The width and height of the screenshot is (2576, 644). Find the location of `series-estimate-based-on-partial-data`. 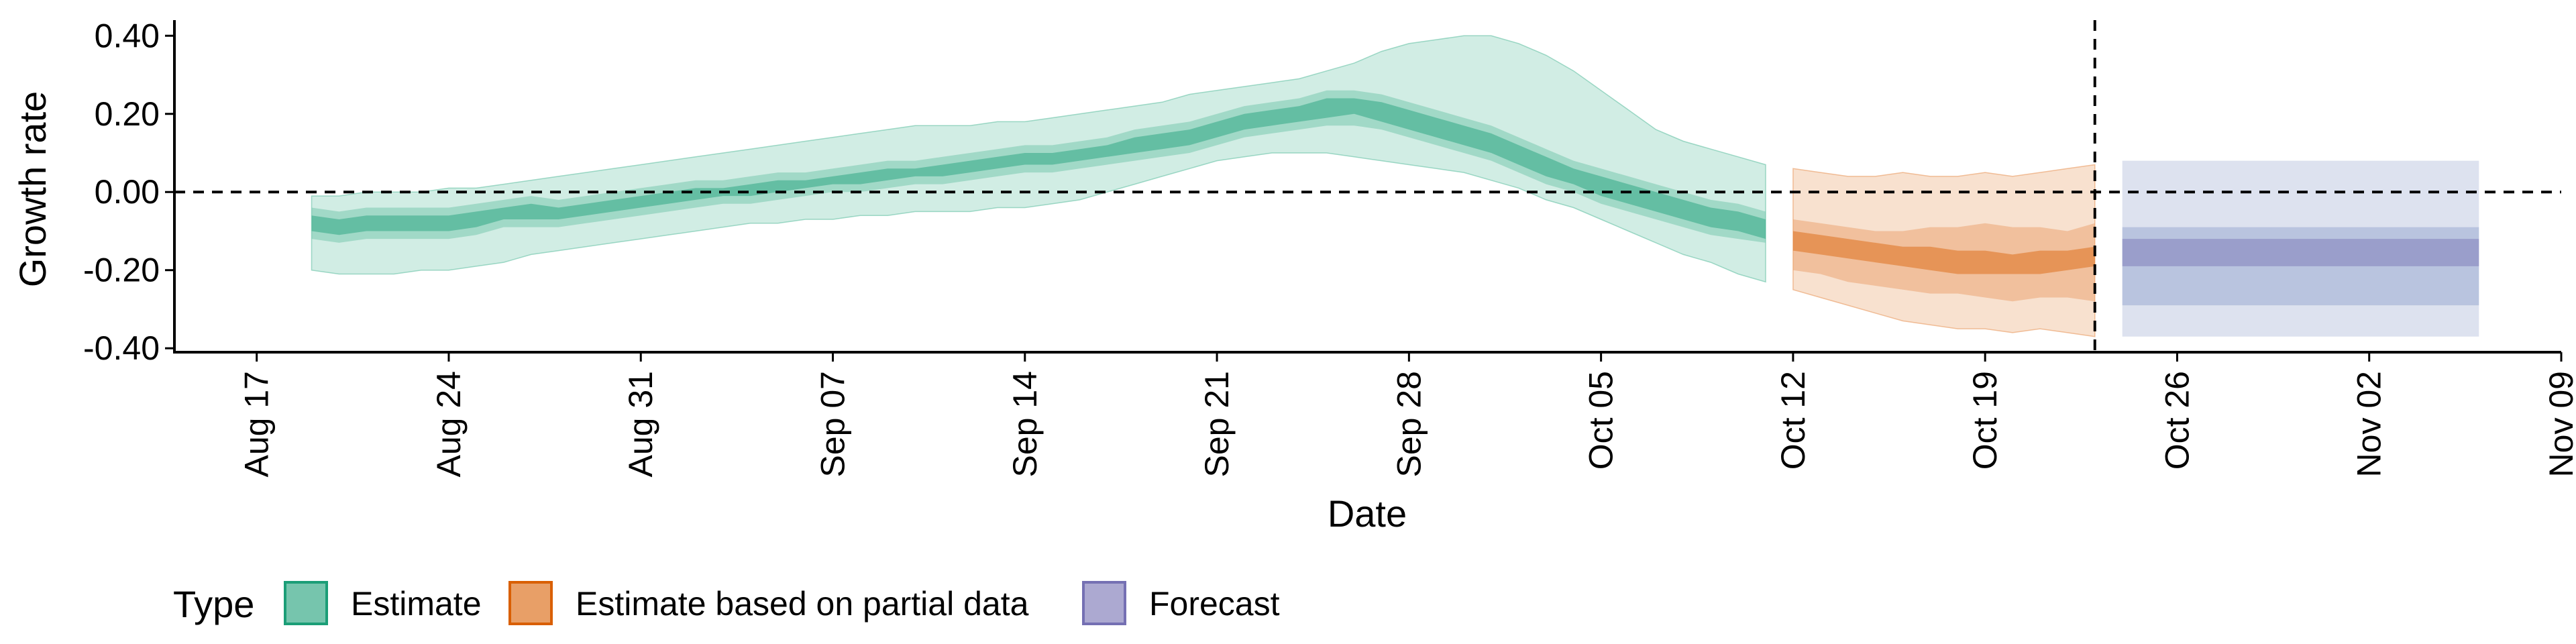

series-estimate-based-on-partial-data is located at coordinates (1944, 250).